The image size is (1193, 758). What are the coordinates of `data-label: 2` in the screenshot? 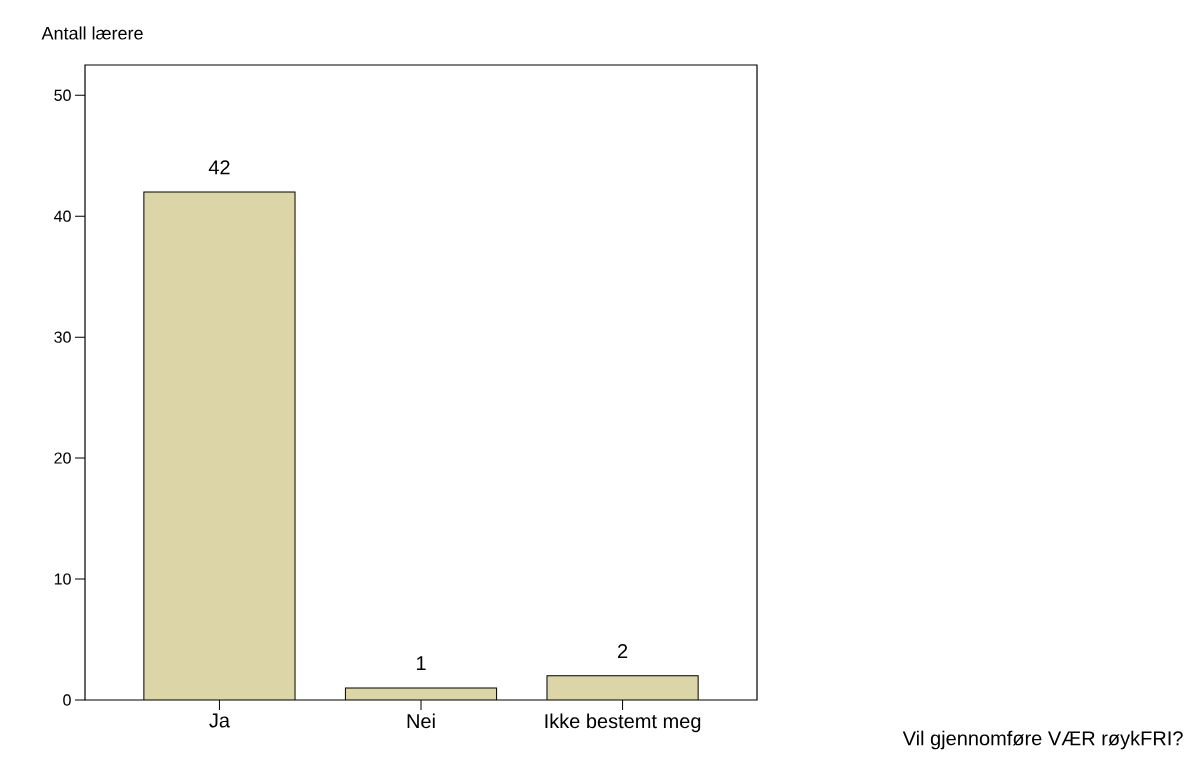 It's located at (623, 651).